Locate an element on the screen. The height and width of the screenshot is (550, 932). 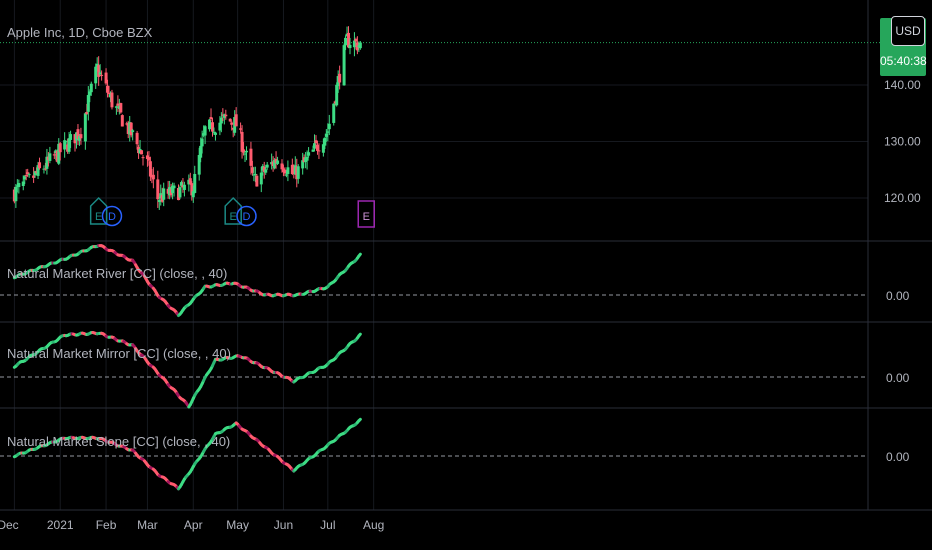
price-axis: 140.00 130.00 120.00 is located at coordinates (902, 141).